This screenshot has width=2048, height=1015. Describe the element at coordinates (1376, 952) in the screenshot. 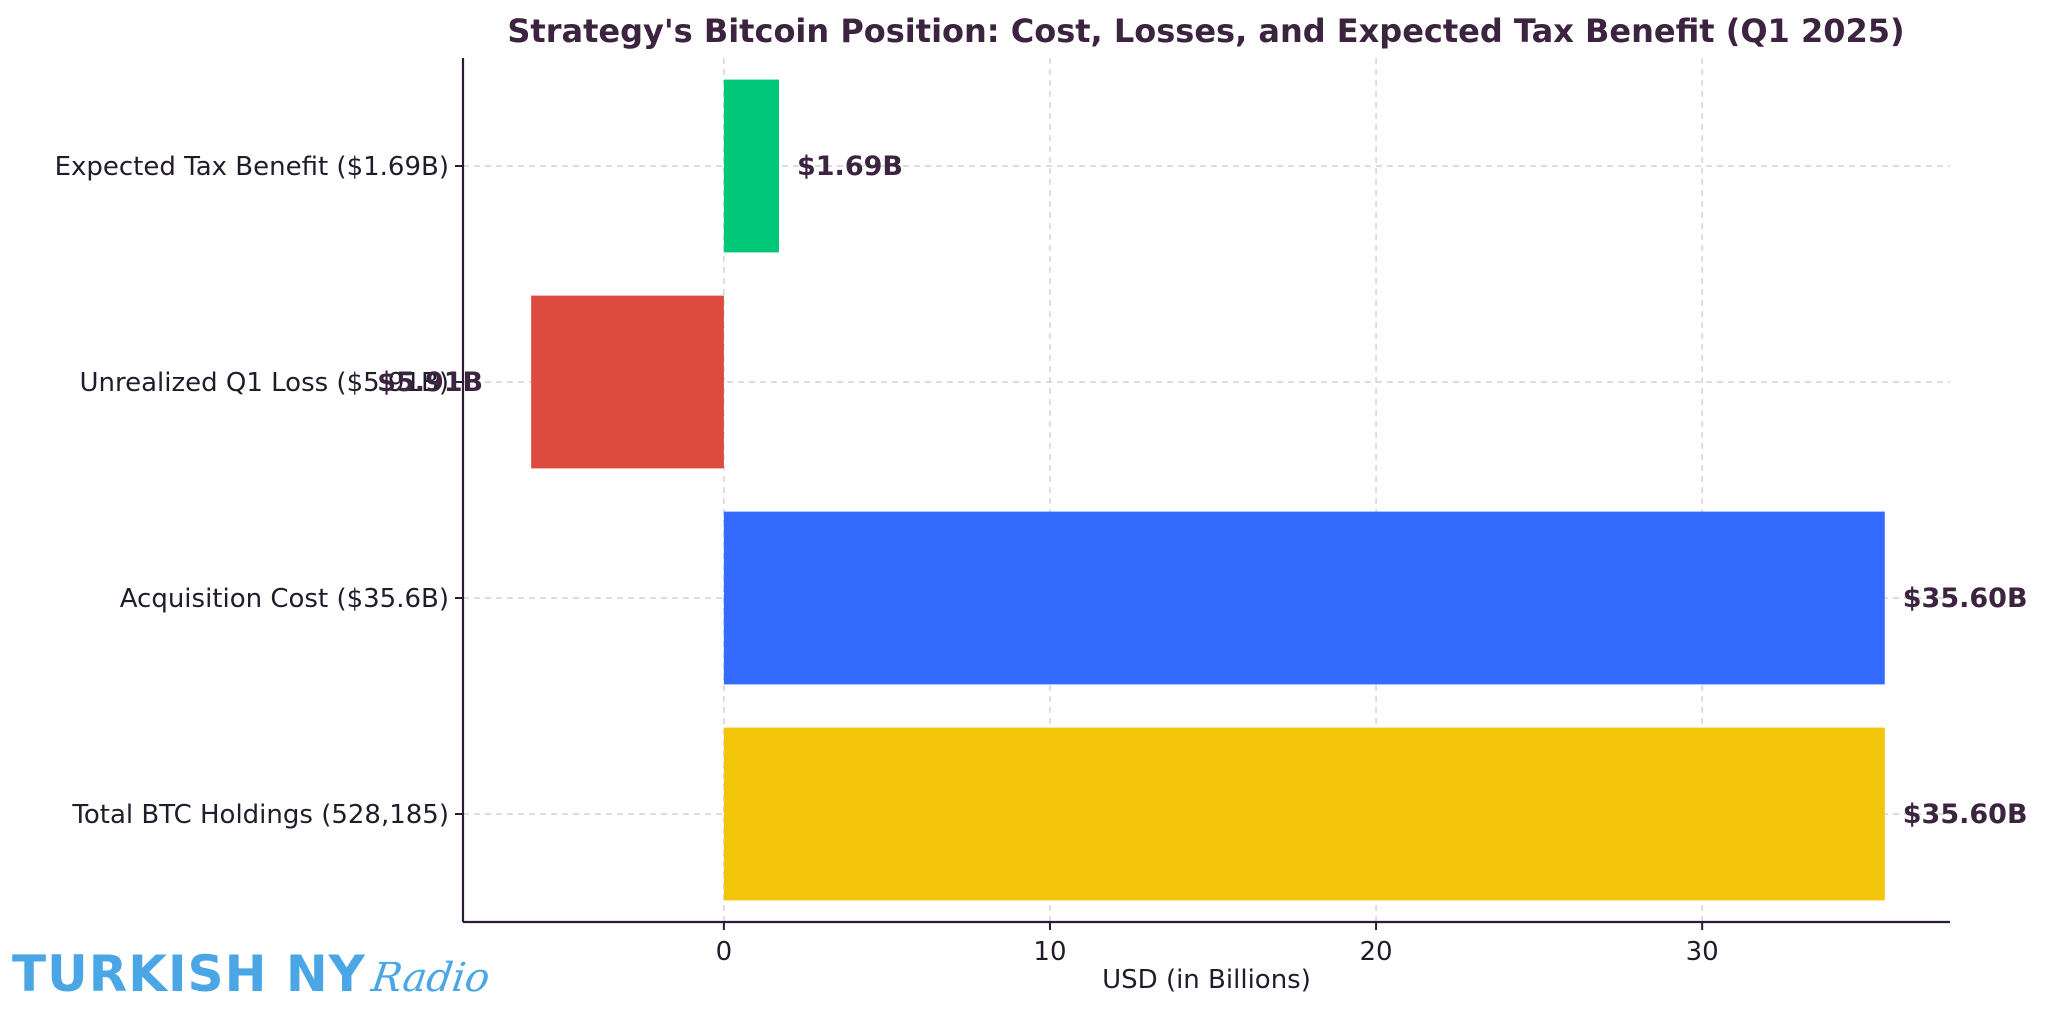

I see `x-tick-label: 20` at that location.